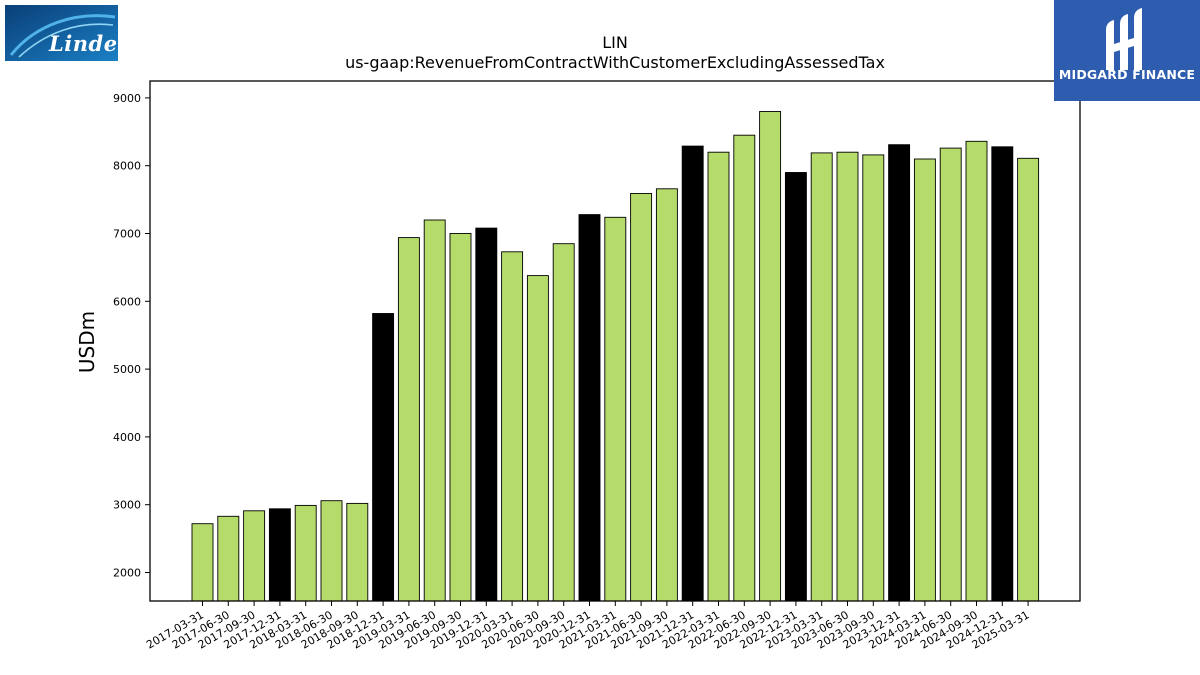 This screenshot has width=1200, height=675. Describe the element at coordinates (615, 42) in the screenshot. I see `chart-title: LIN` at that location.